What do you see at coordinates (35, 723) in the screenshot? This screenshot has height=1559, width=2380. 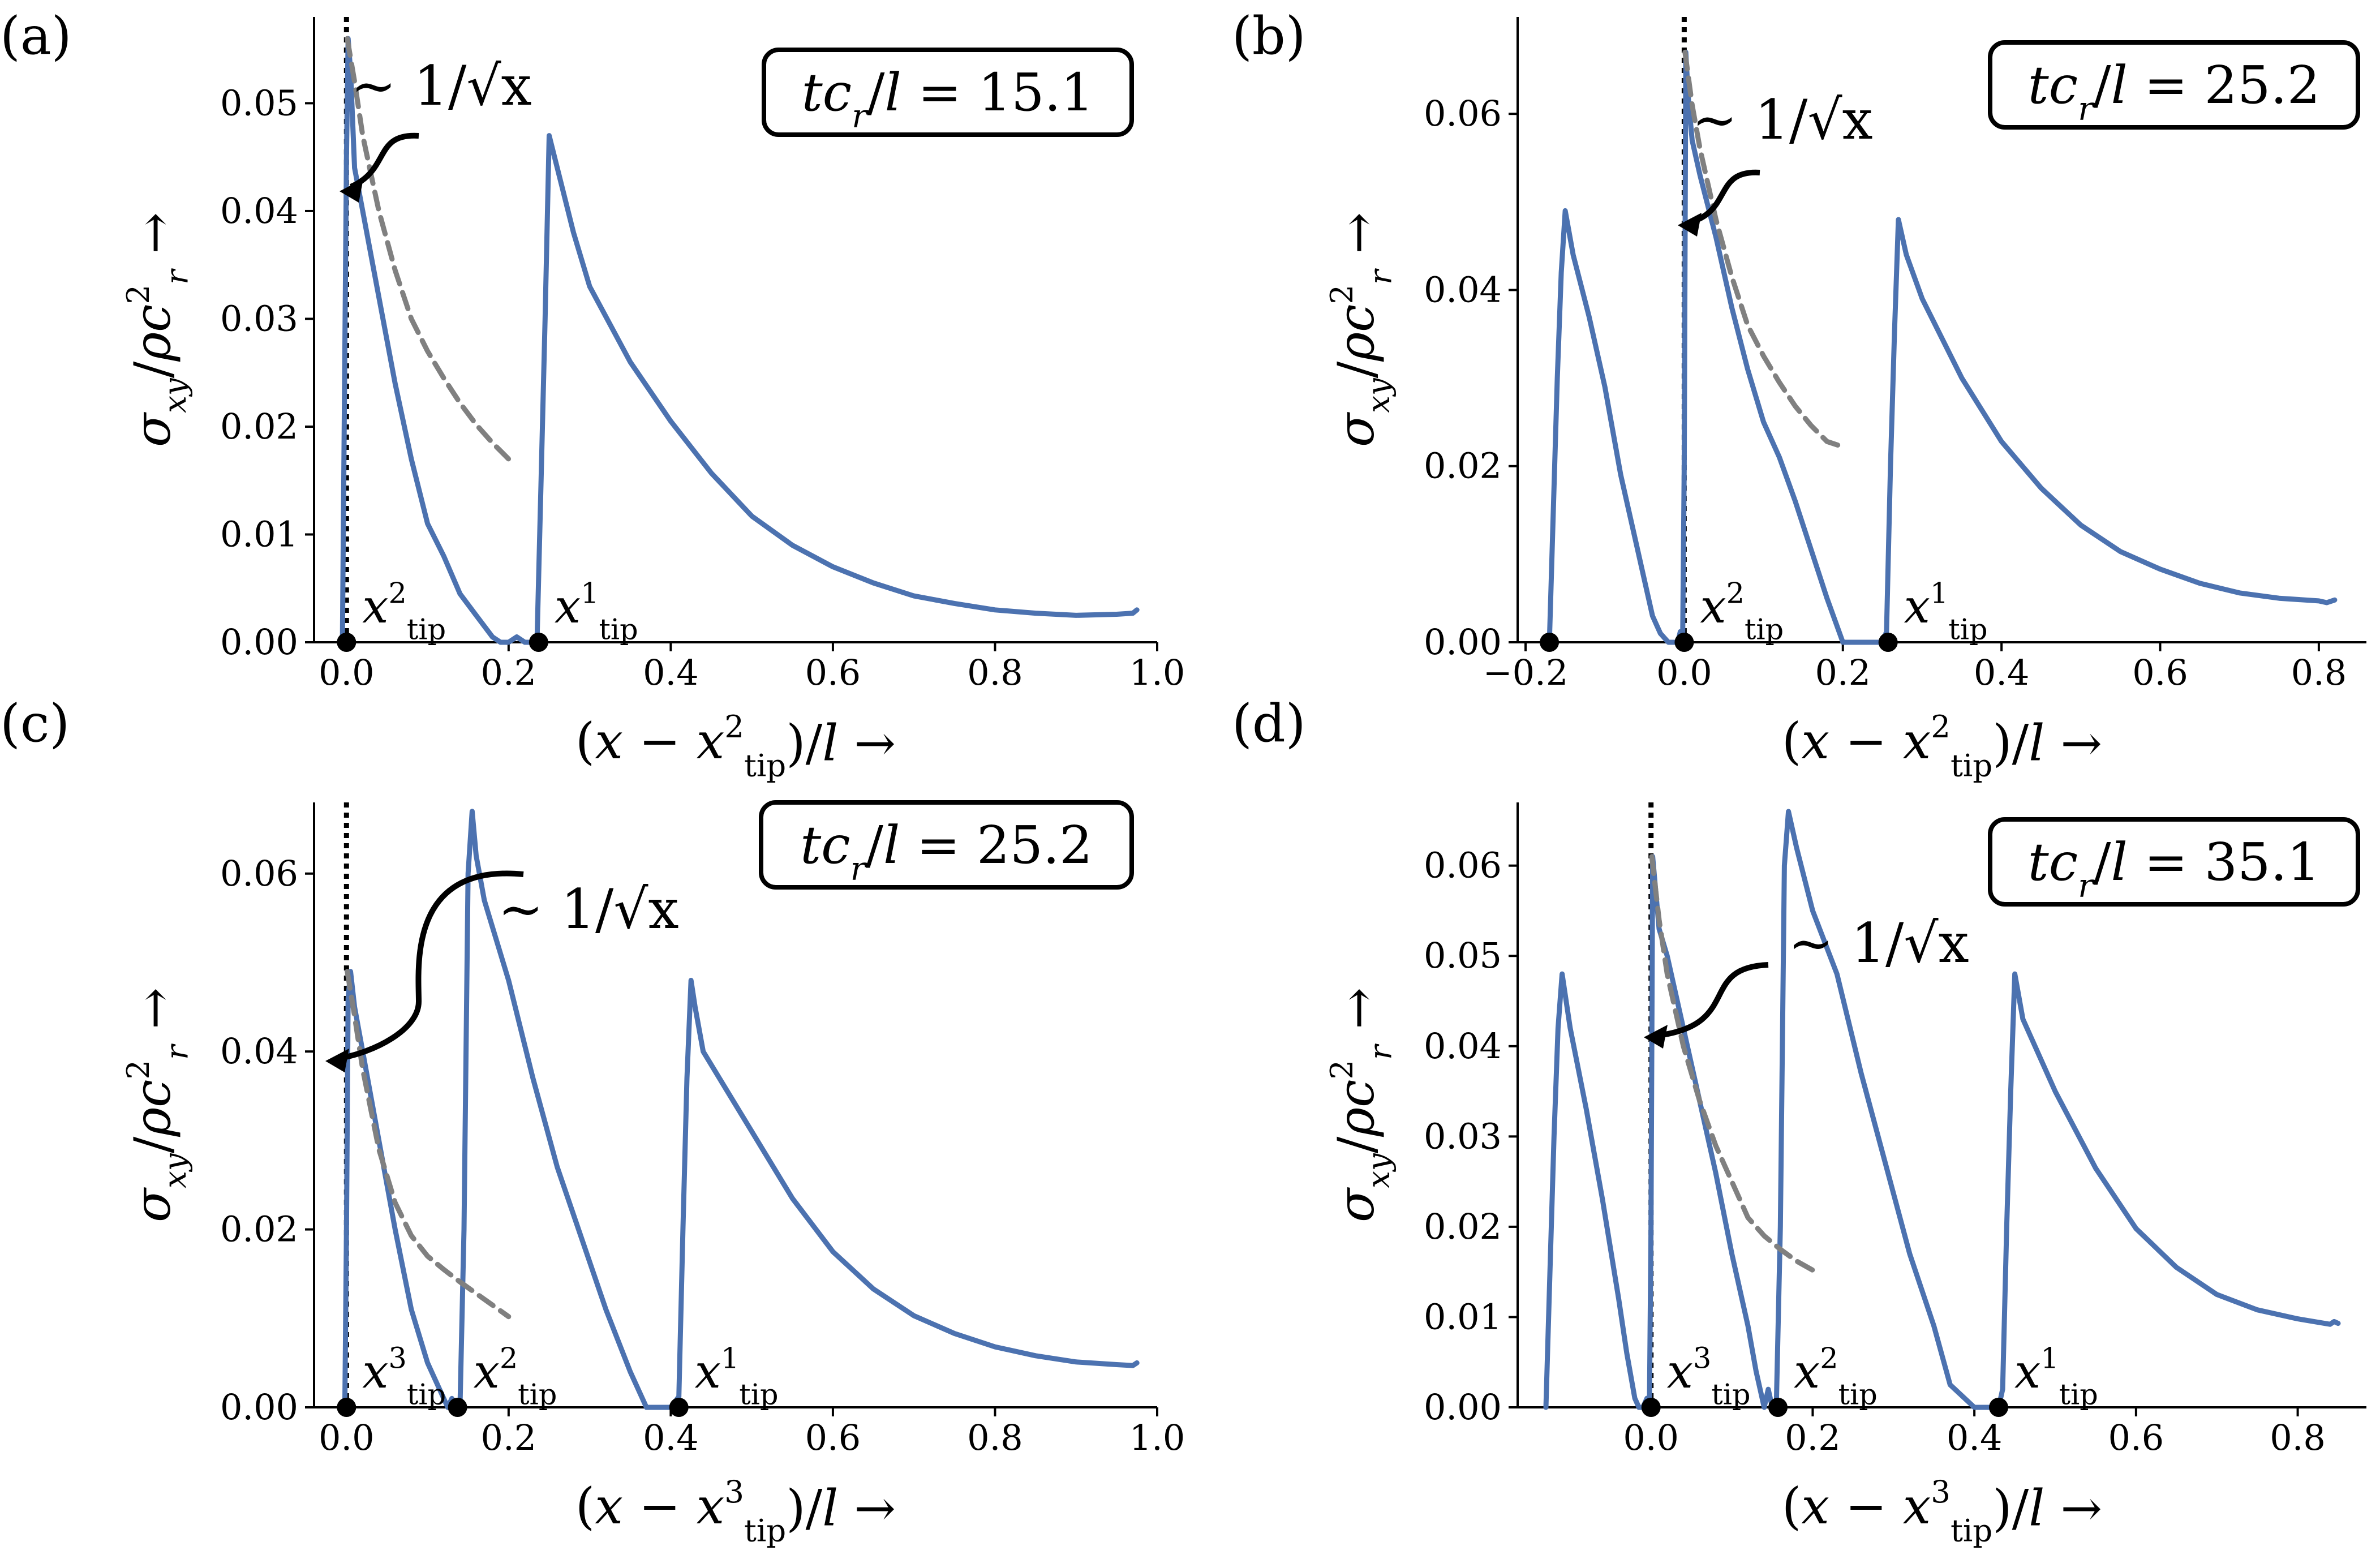 I see `panel-label: (c)` at bounding box center [35, 723].